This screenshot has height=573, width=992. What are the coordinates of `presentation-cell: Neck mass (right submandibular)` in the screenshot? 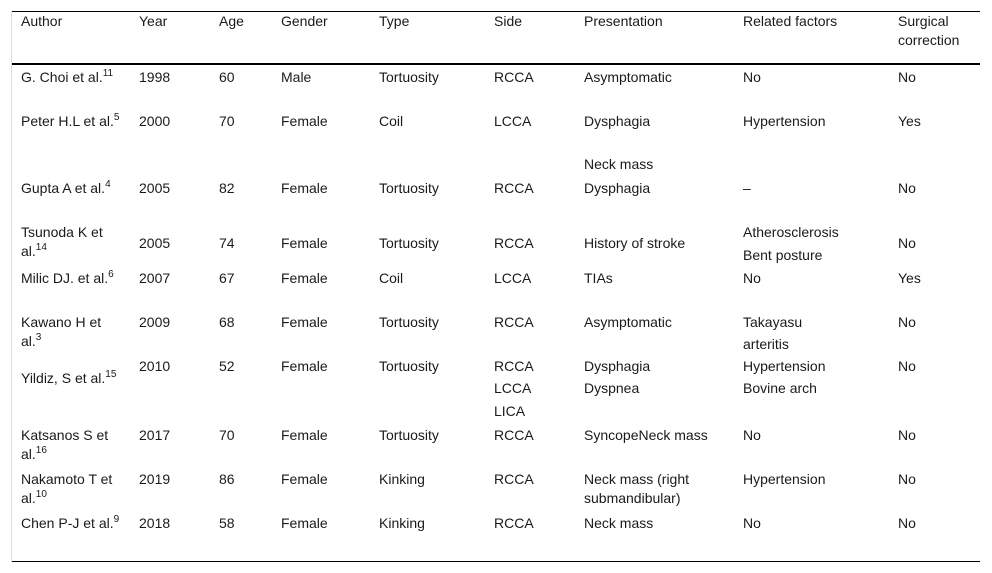 It's located at (637, 488).